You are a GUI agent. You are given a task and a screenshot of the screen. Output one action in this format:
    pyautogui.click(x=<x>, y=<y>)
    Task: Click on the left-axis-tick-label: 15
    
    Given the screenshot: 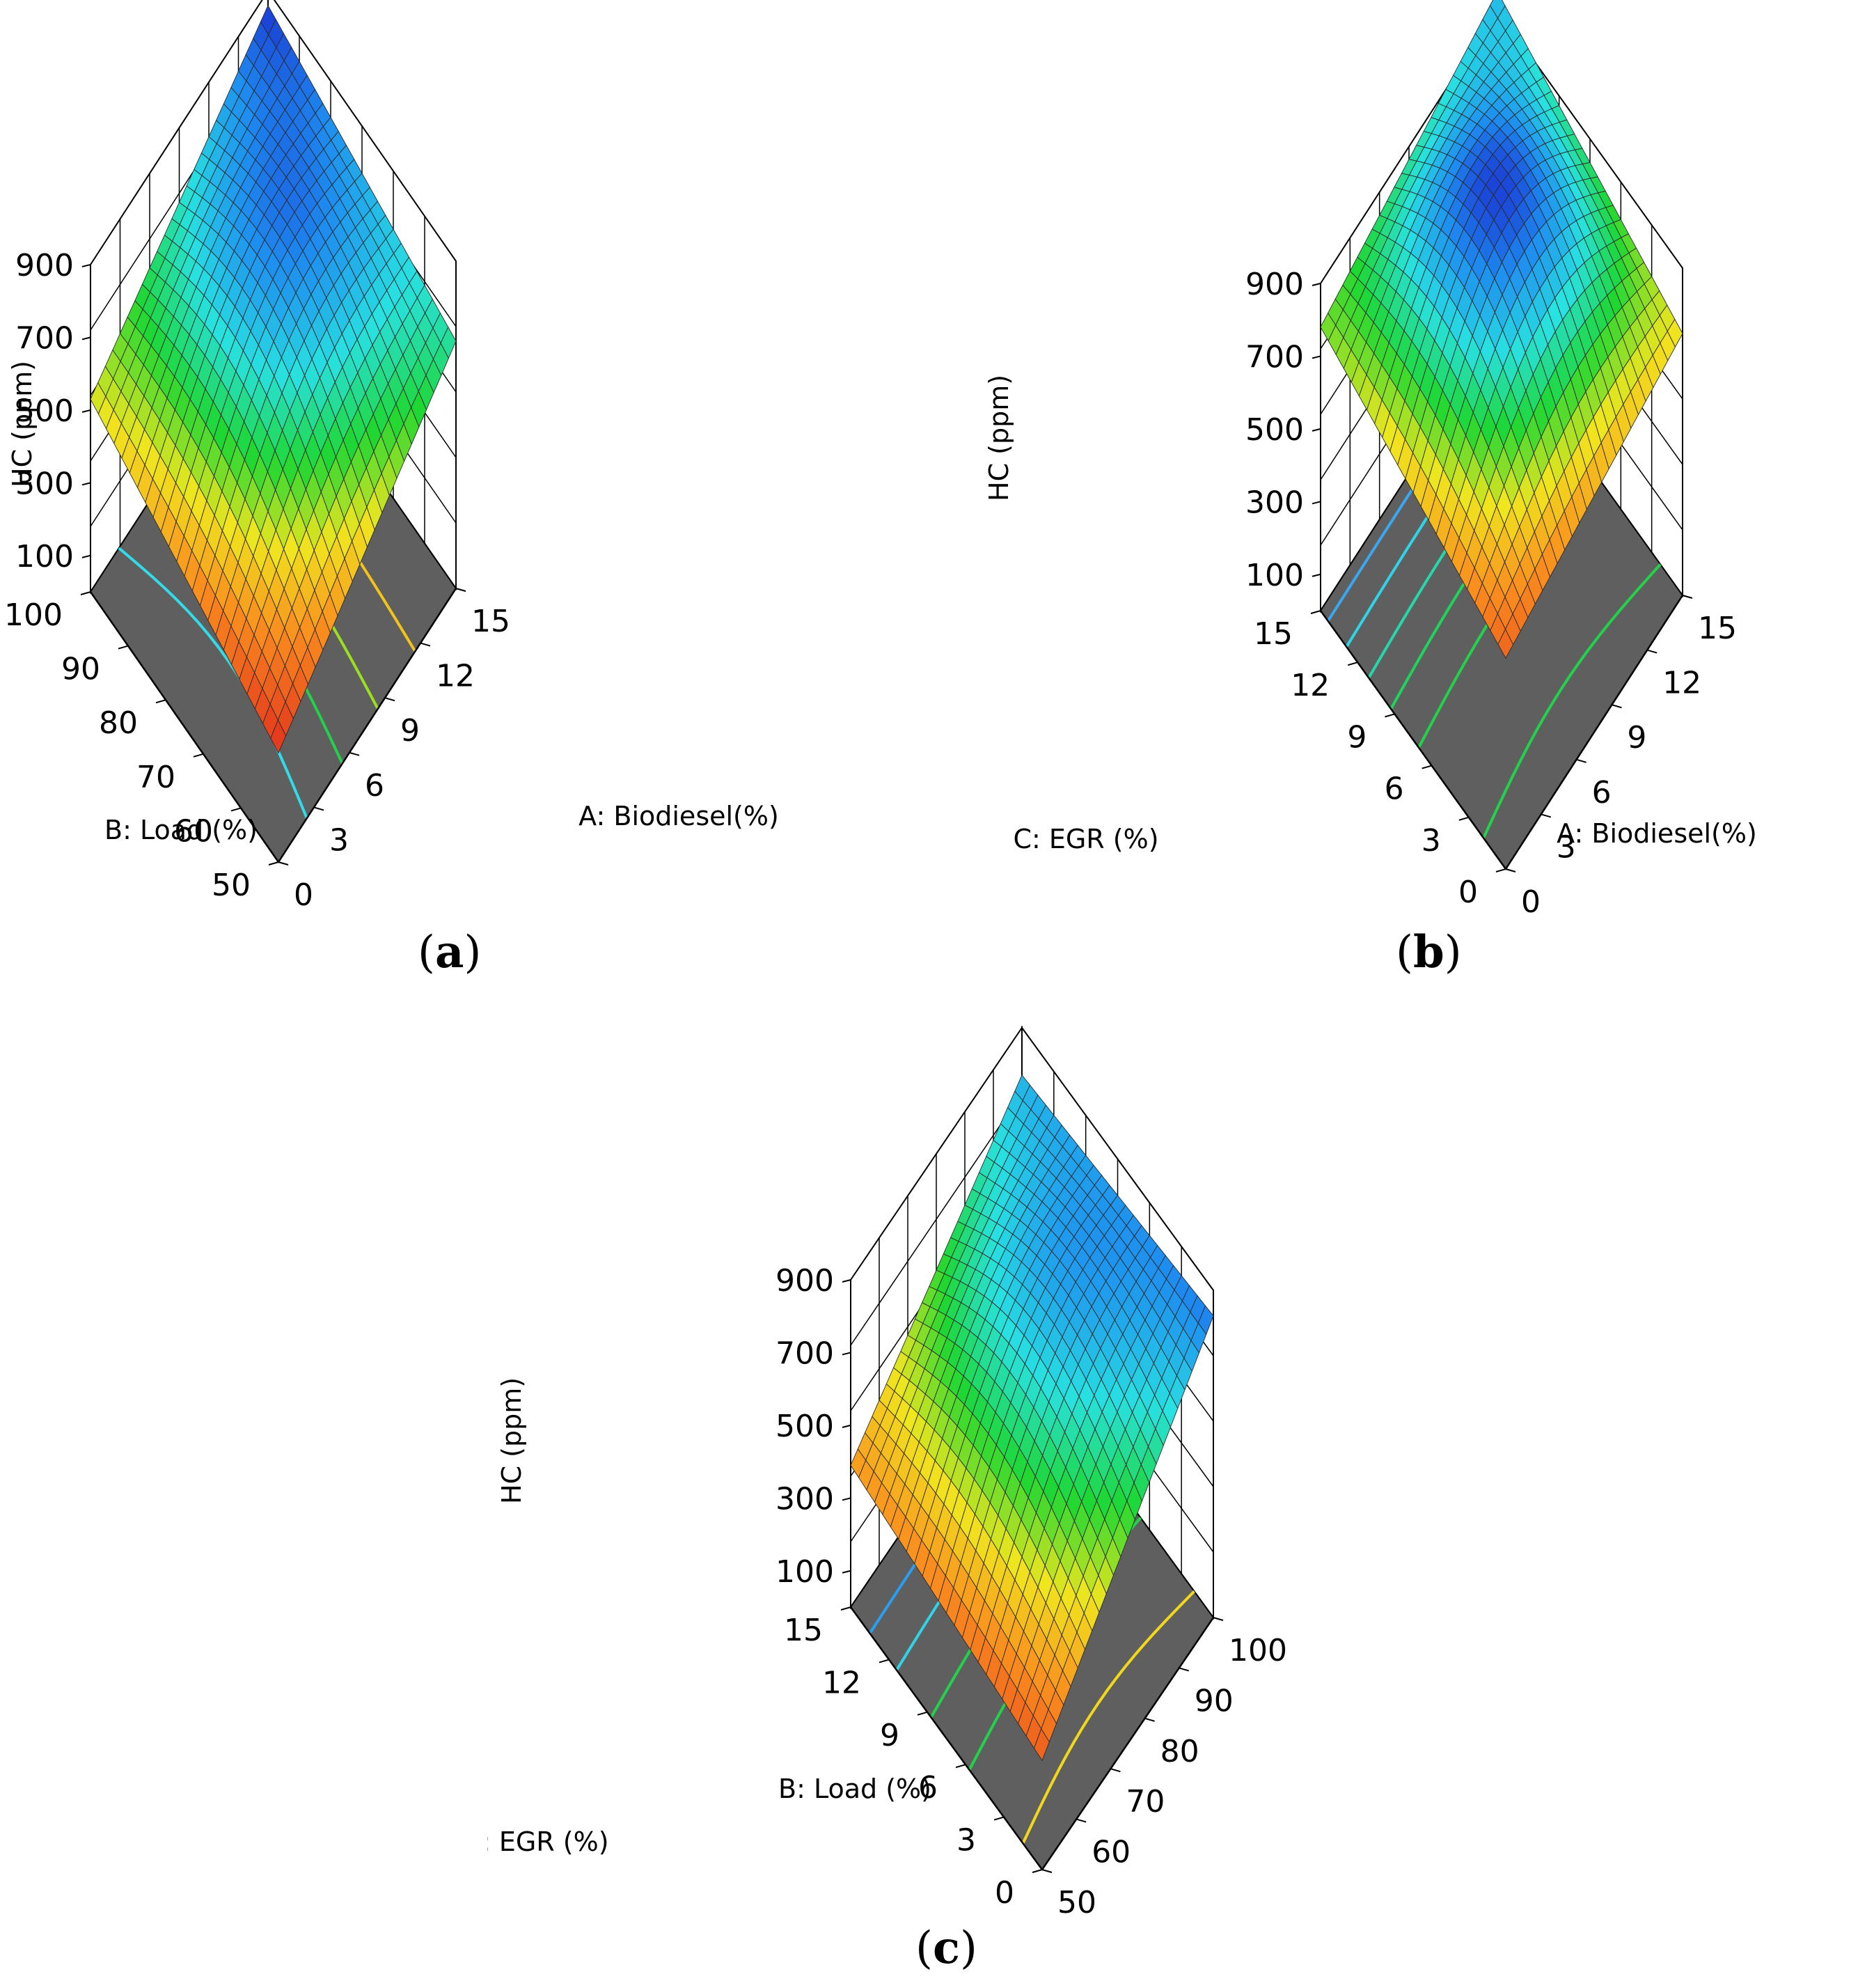 What is the action you would take?
    pyautogui.click(x=1273, y=634)
    